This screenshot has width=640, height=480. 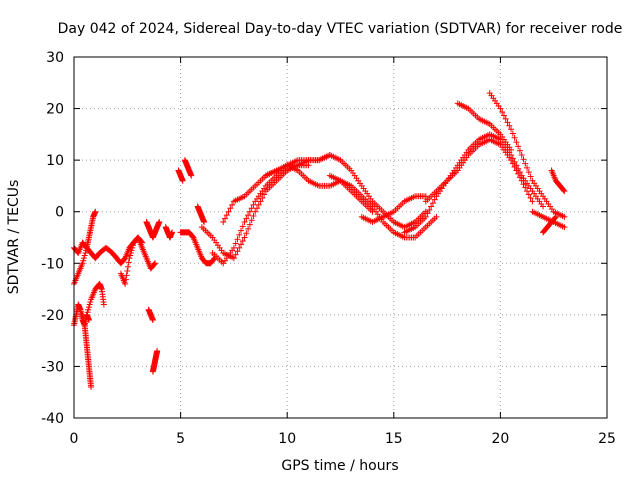 What do you see at coordinates (55, 110) in the screenshot?
I see `y-tick-label: 20` at bounding box center [55, 110].